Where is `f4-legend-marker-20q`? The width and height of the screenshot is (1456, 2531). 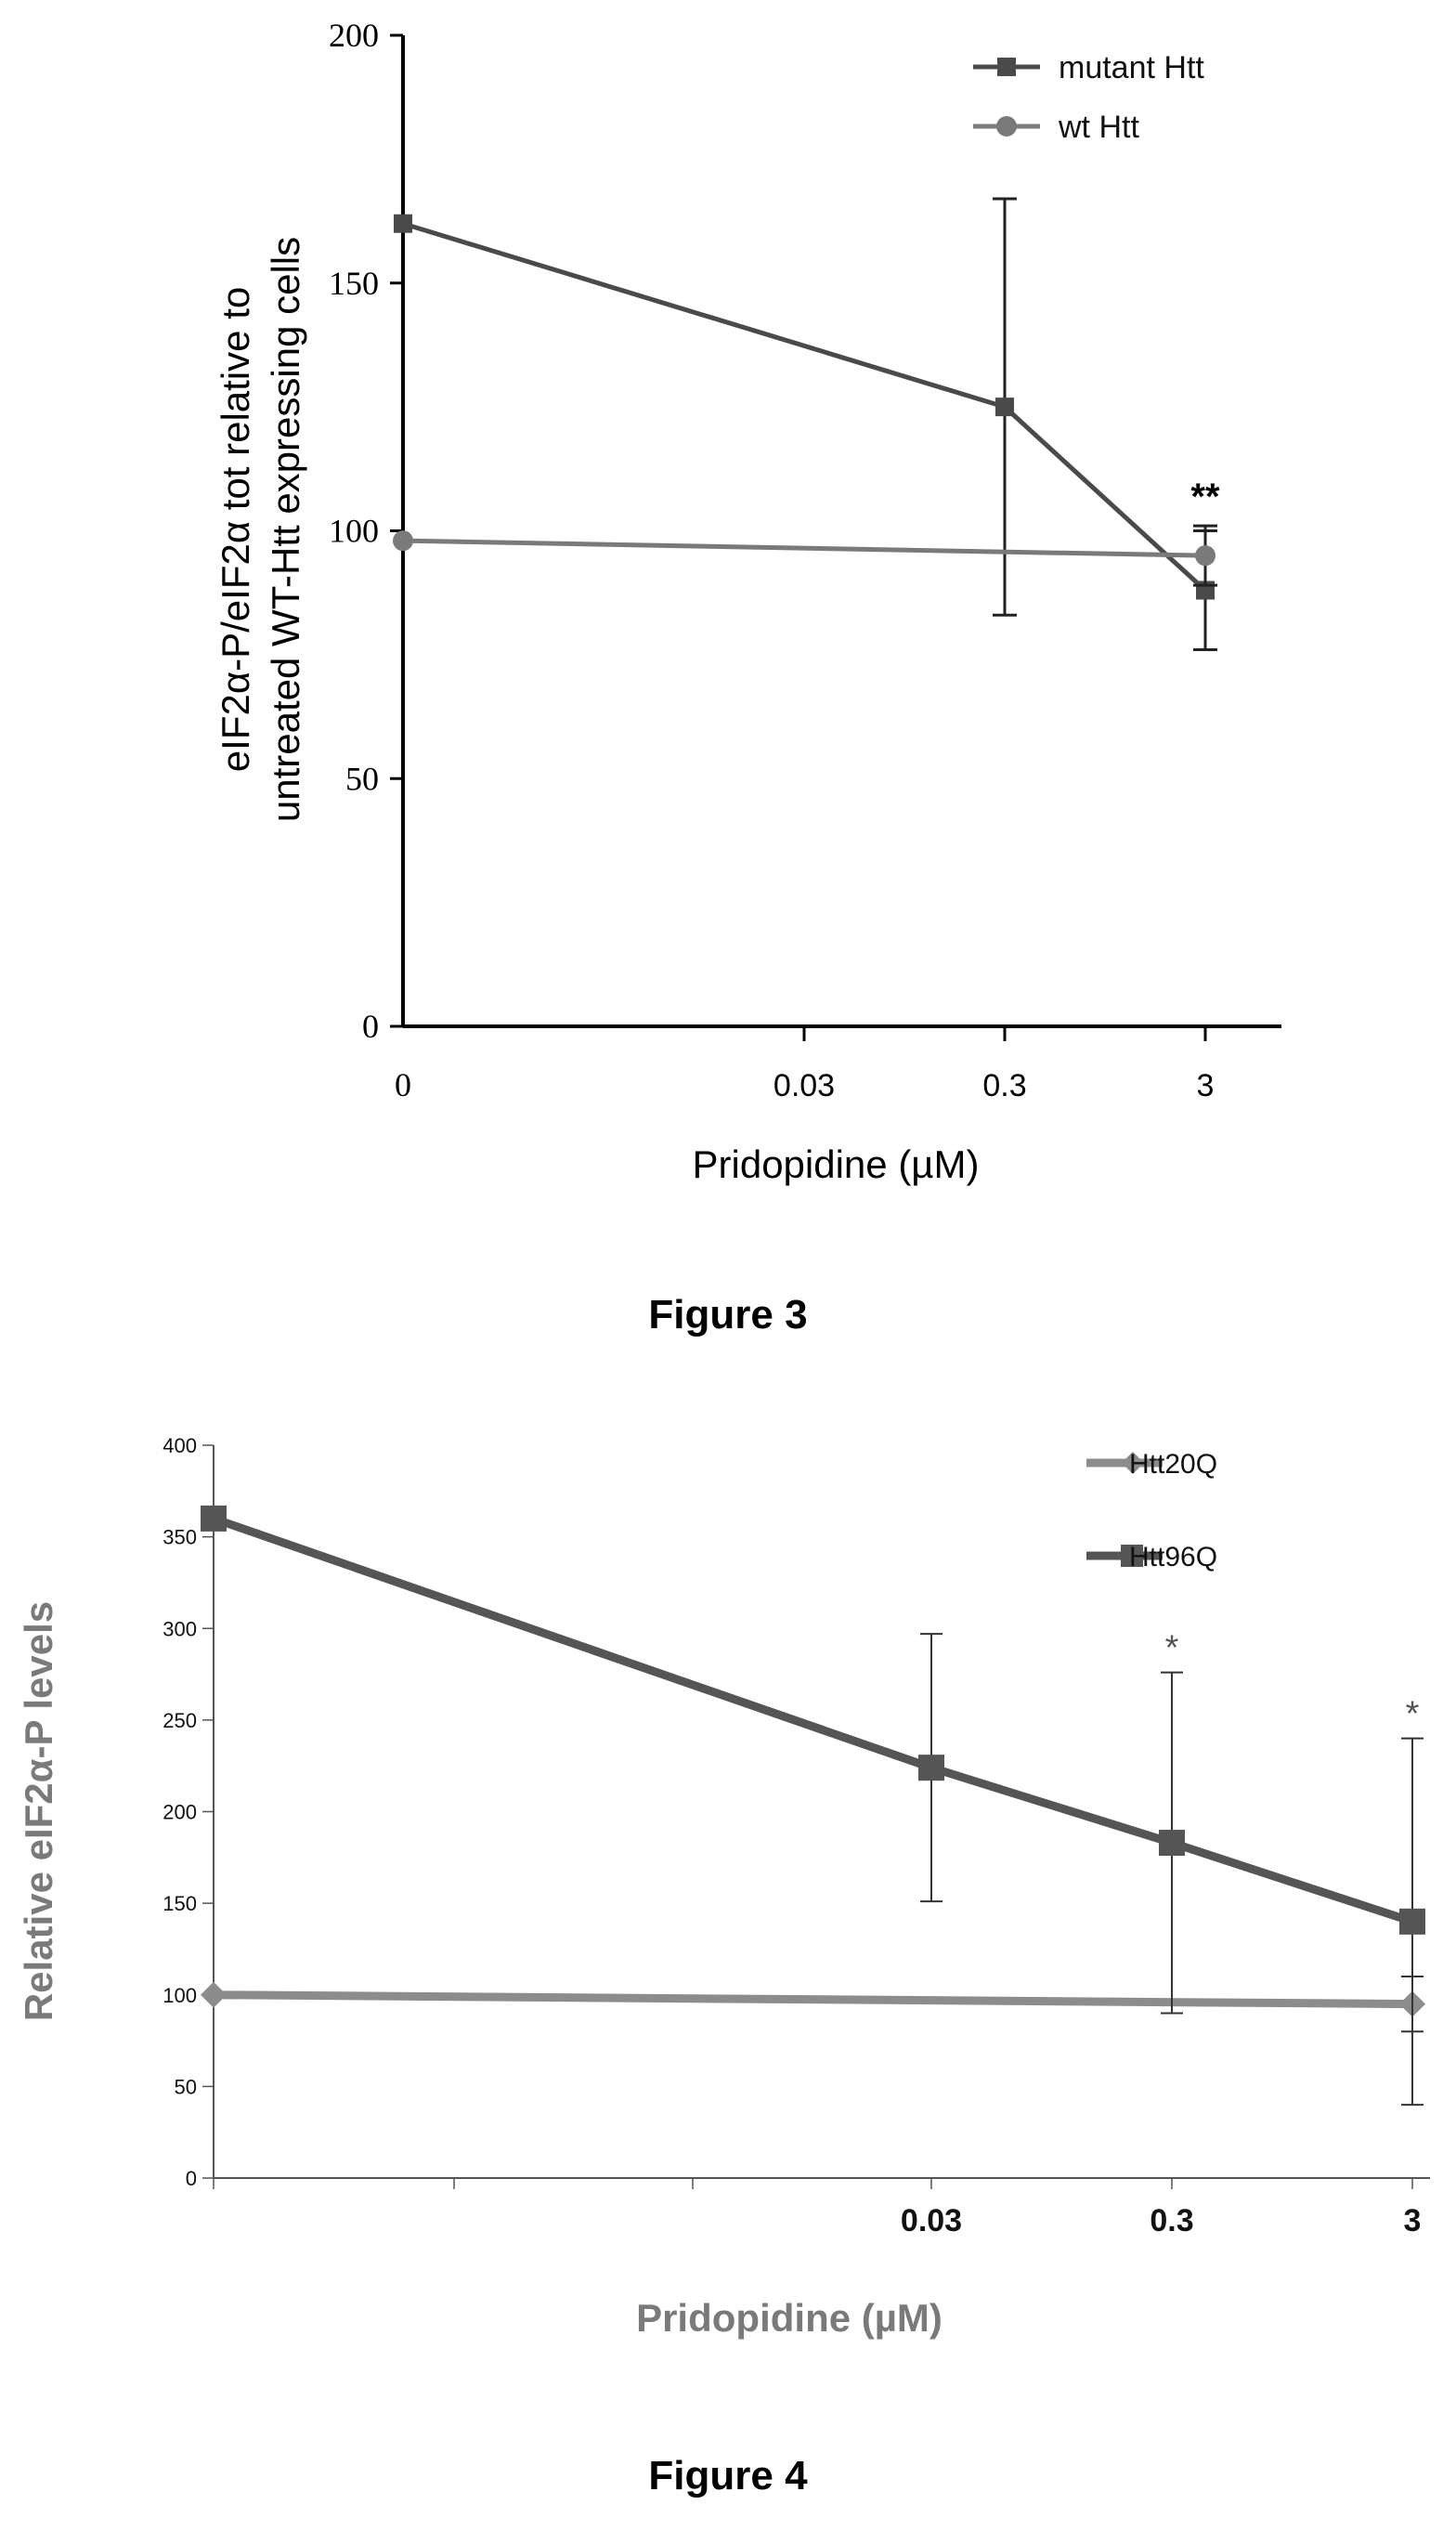
f4-legend-marker-20q is located at coordinates (1133, 1463).